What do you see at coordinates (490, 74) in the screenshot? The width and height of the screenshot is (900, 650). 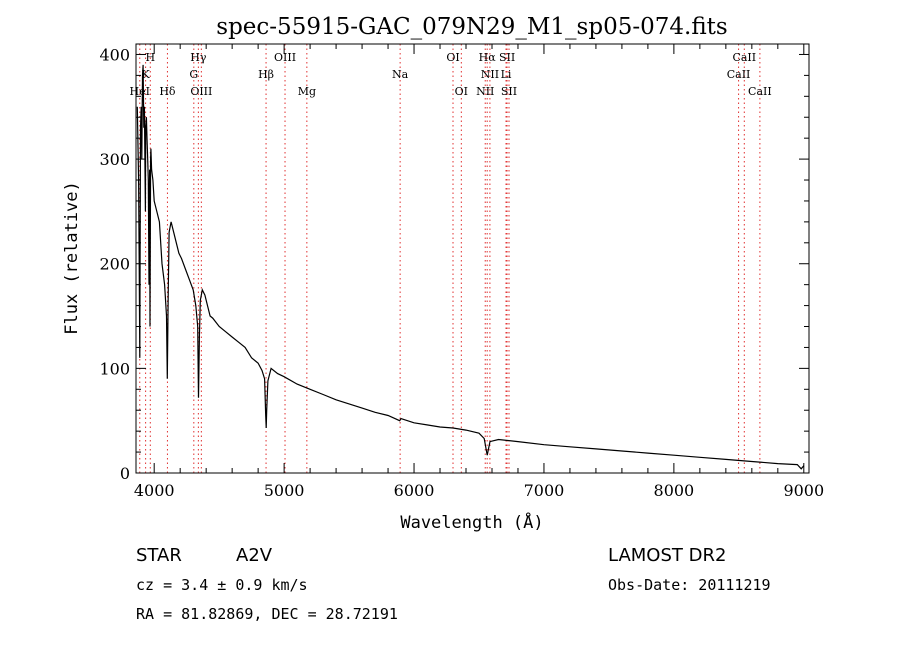 I see `spectral-line-label-15: NII` at bounding box center [490, 74].